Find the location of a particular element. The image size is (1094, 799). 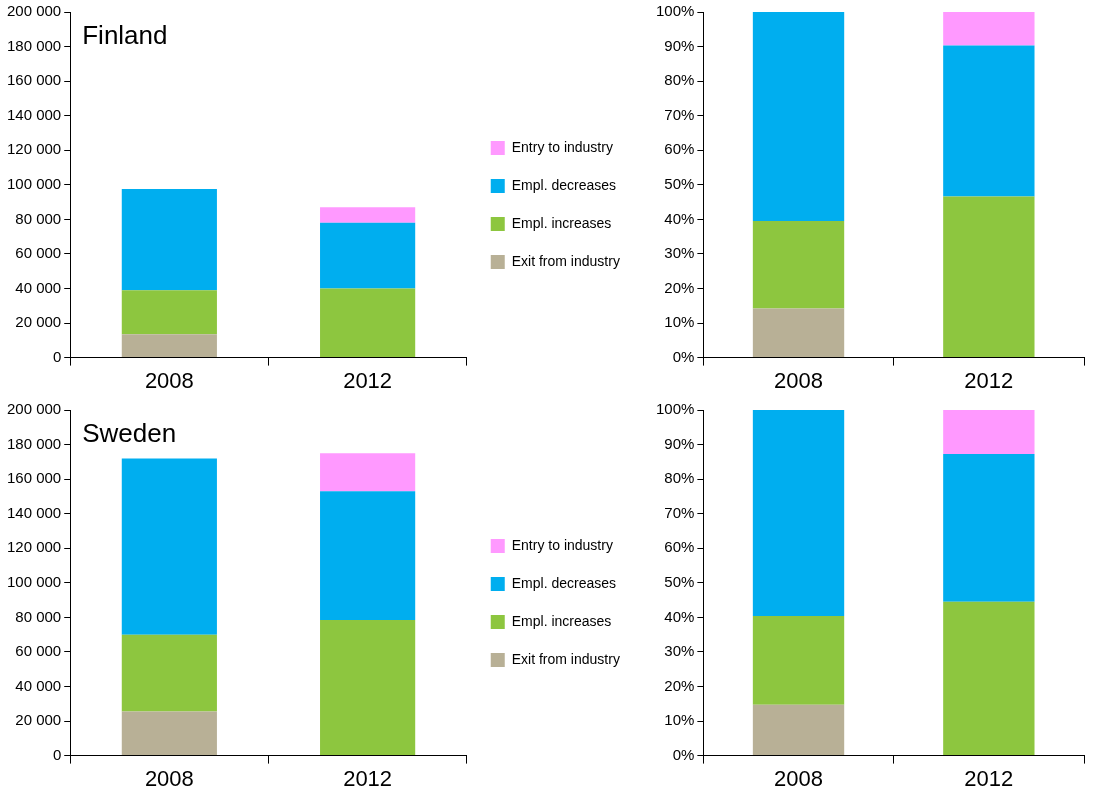

chart-title: Sweden is located at coordinates (129, 433).